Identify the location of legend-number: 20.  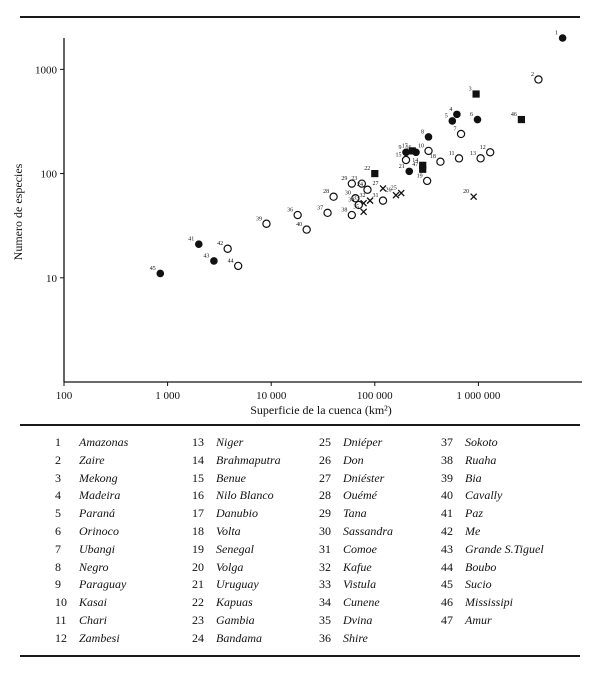
(198, 566).